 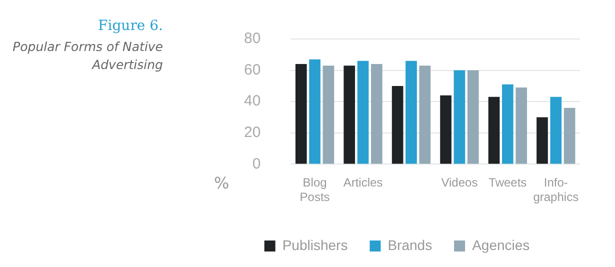 What do you see at coordinates (410, 244) in the screenshot?
I see `legend-label: Brands` at bounding box center [410, 244].